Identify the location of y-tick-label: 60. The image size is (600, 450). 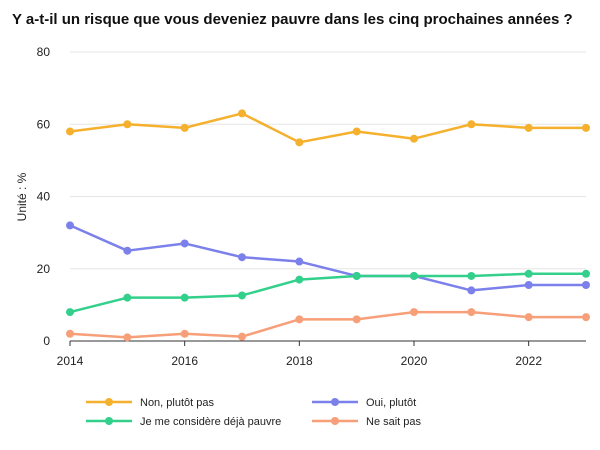
(44, 124).